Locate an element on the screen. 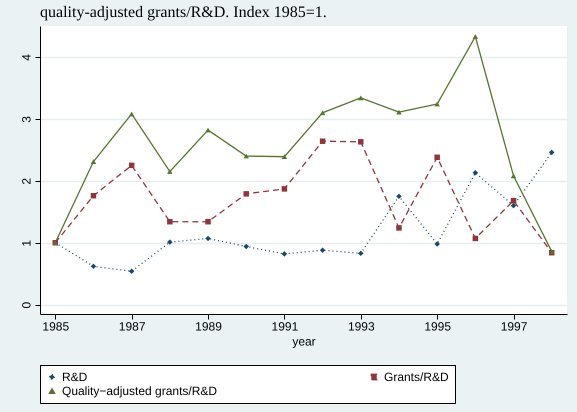 This screenshot has height=412, width=577. chart-title: quality-adjusted grants/R&D. Index 1985=1. is located at coordinates (183, 12).